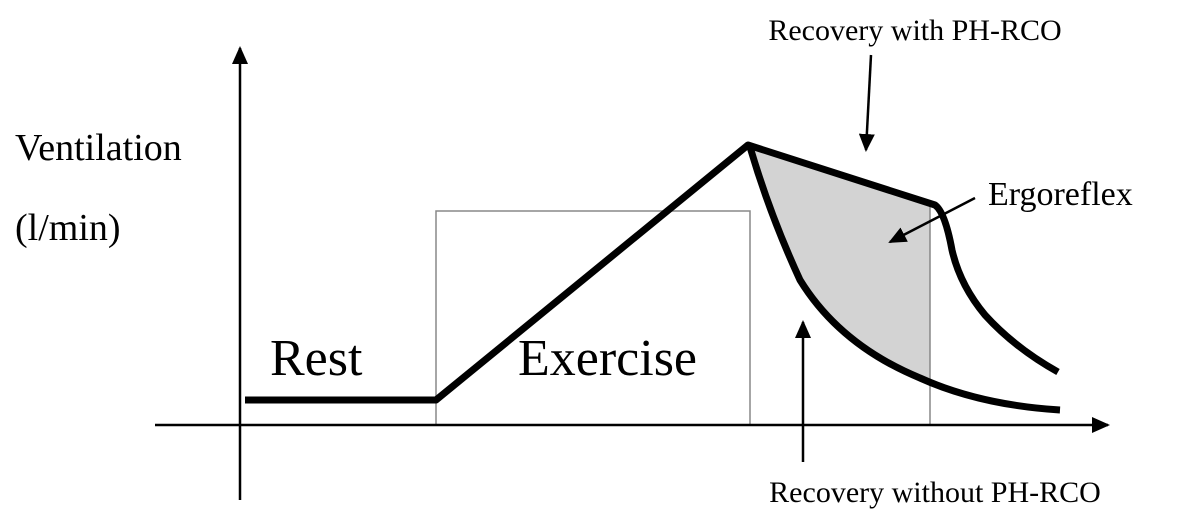 This screenshot has width=1193, height=511. Describe the element at coordinates (935, 492) in the screenshot. I see `without-label: Recovery without PH-RCO` at that location.